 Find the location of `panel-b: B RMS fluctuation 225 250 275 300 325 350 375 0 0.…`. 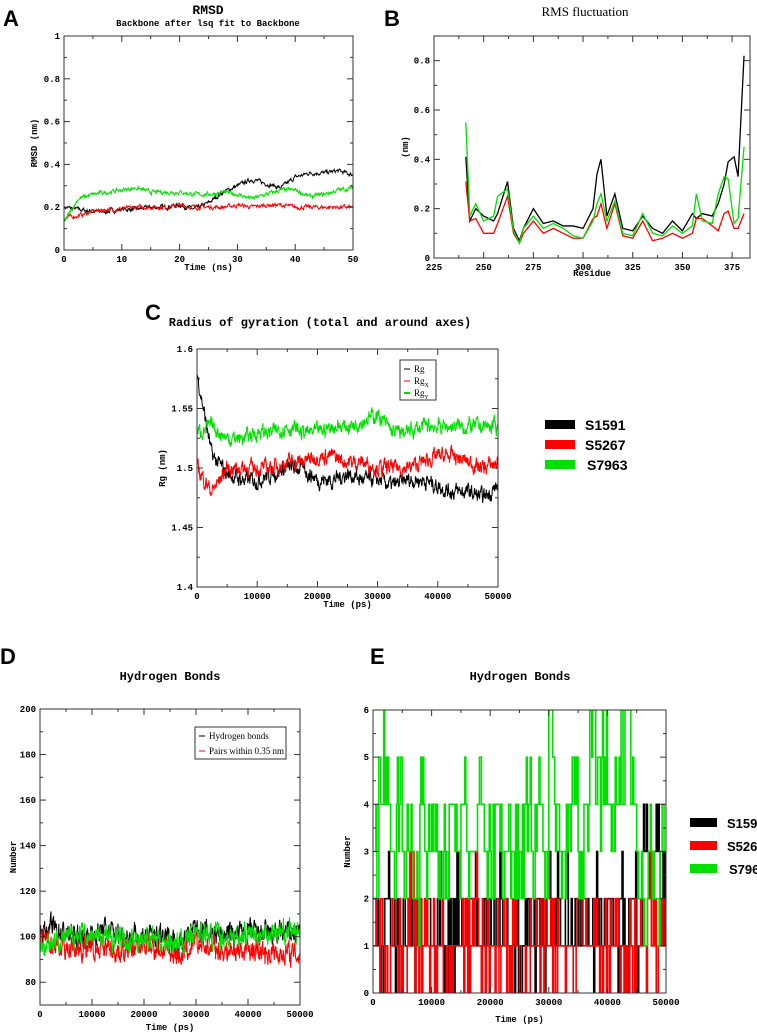

panel-b: B RMS fluctuation 225 250 275 300 325 350 375 0 0.… is located at coordinates (567, 141).